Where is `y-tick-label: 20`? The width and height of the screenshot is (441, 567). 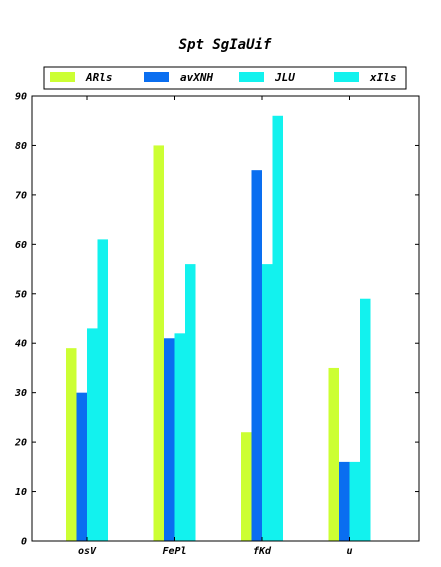 y-tick-label: 20 is located at coordinates (20, 443).